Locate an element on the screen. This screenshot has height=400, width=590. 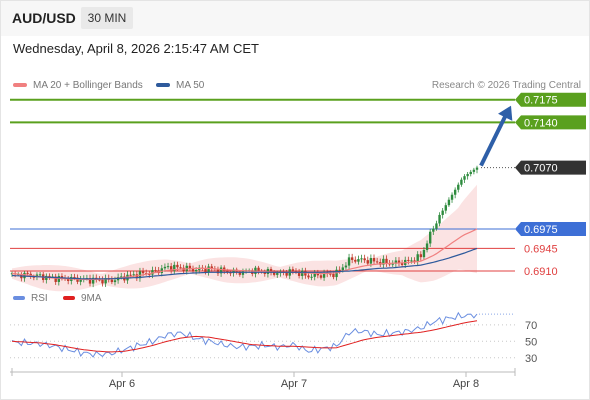
support-level-label: 0.6945 is located at coordinates (541, 249).